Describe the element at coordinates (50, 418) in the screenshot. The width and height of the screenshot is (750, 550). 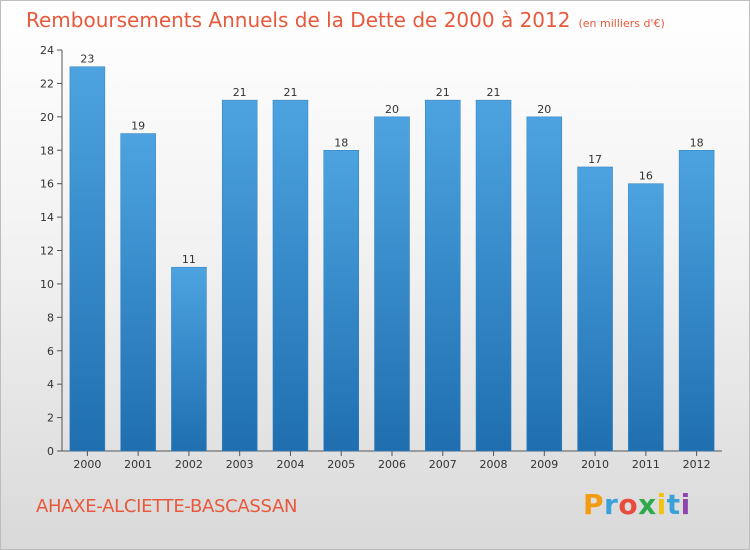
I see `y-tick-label: 2` at that location.